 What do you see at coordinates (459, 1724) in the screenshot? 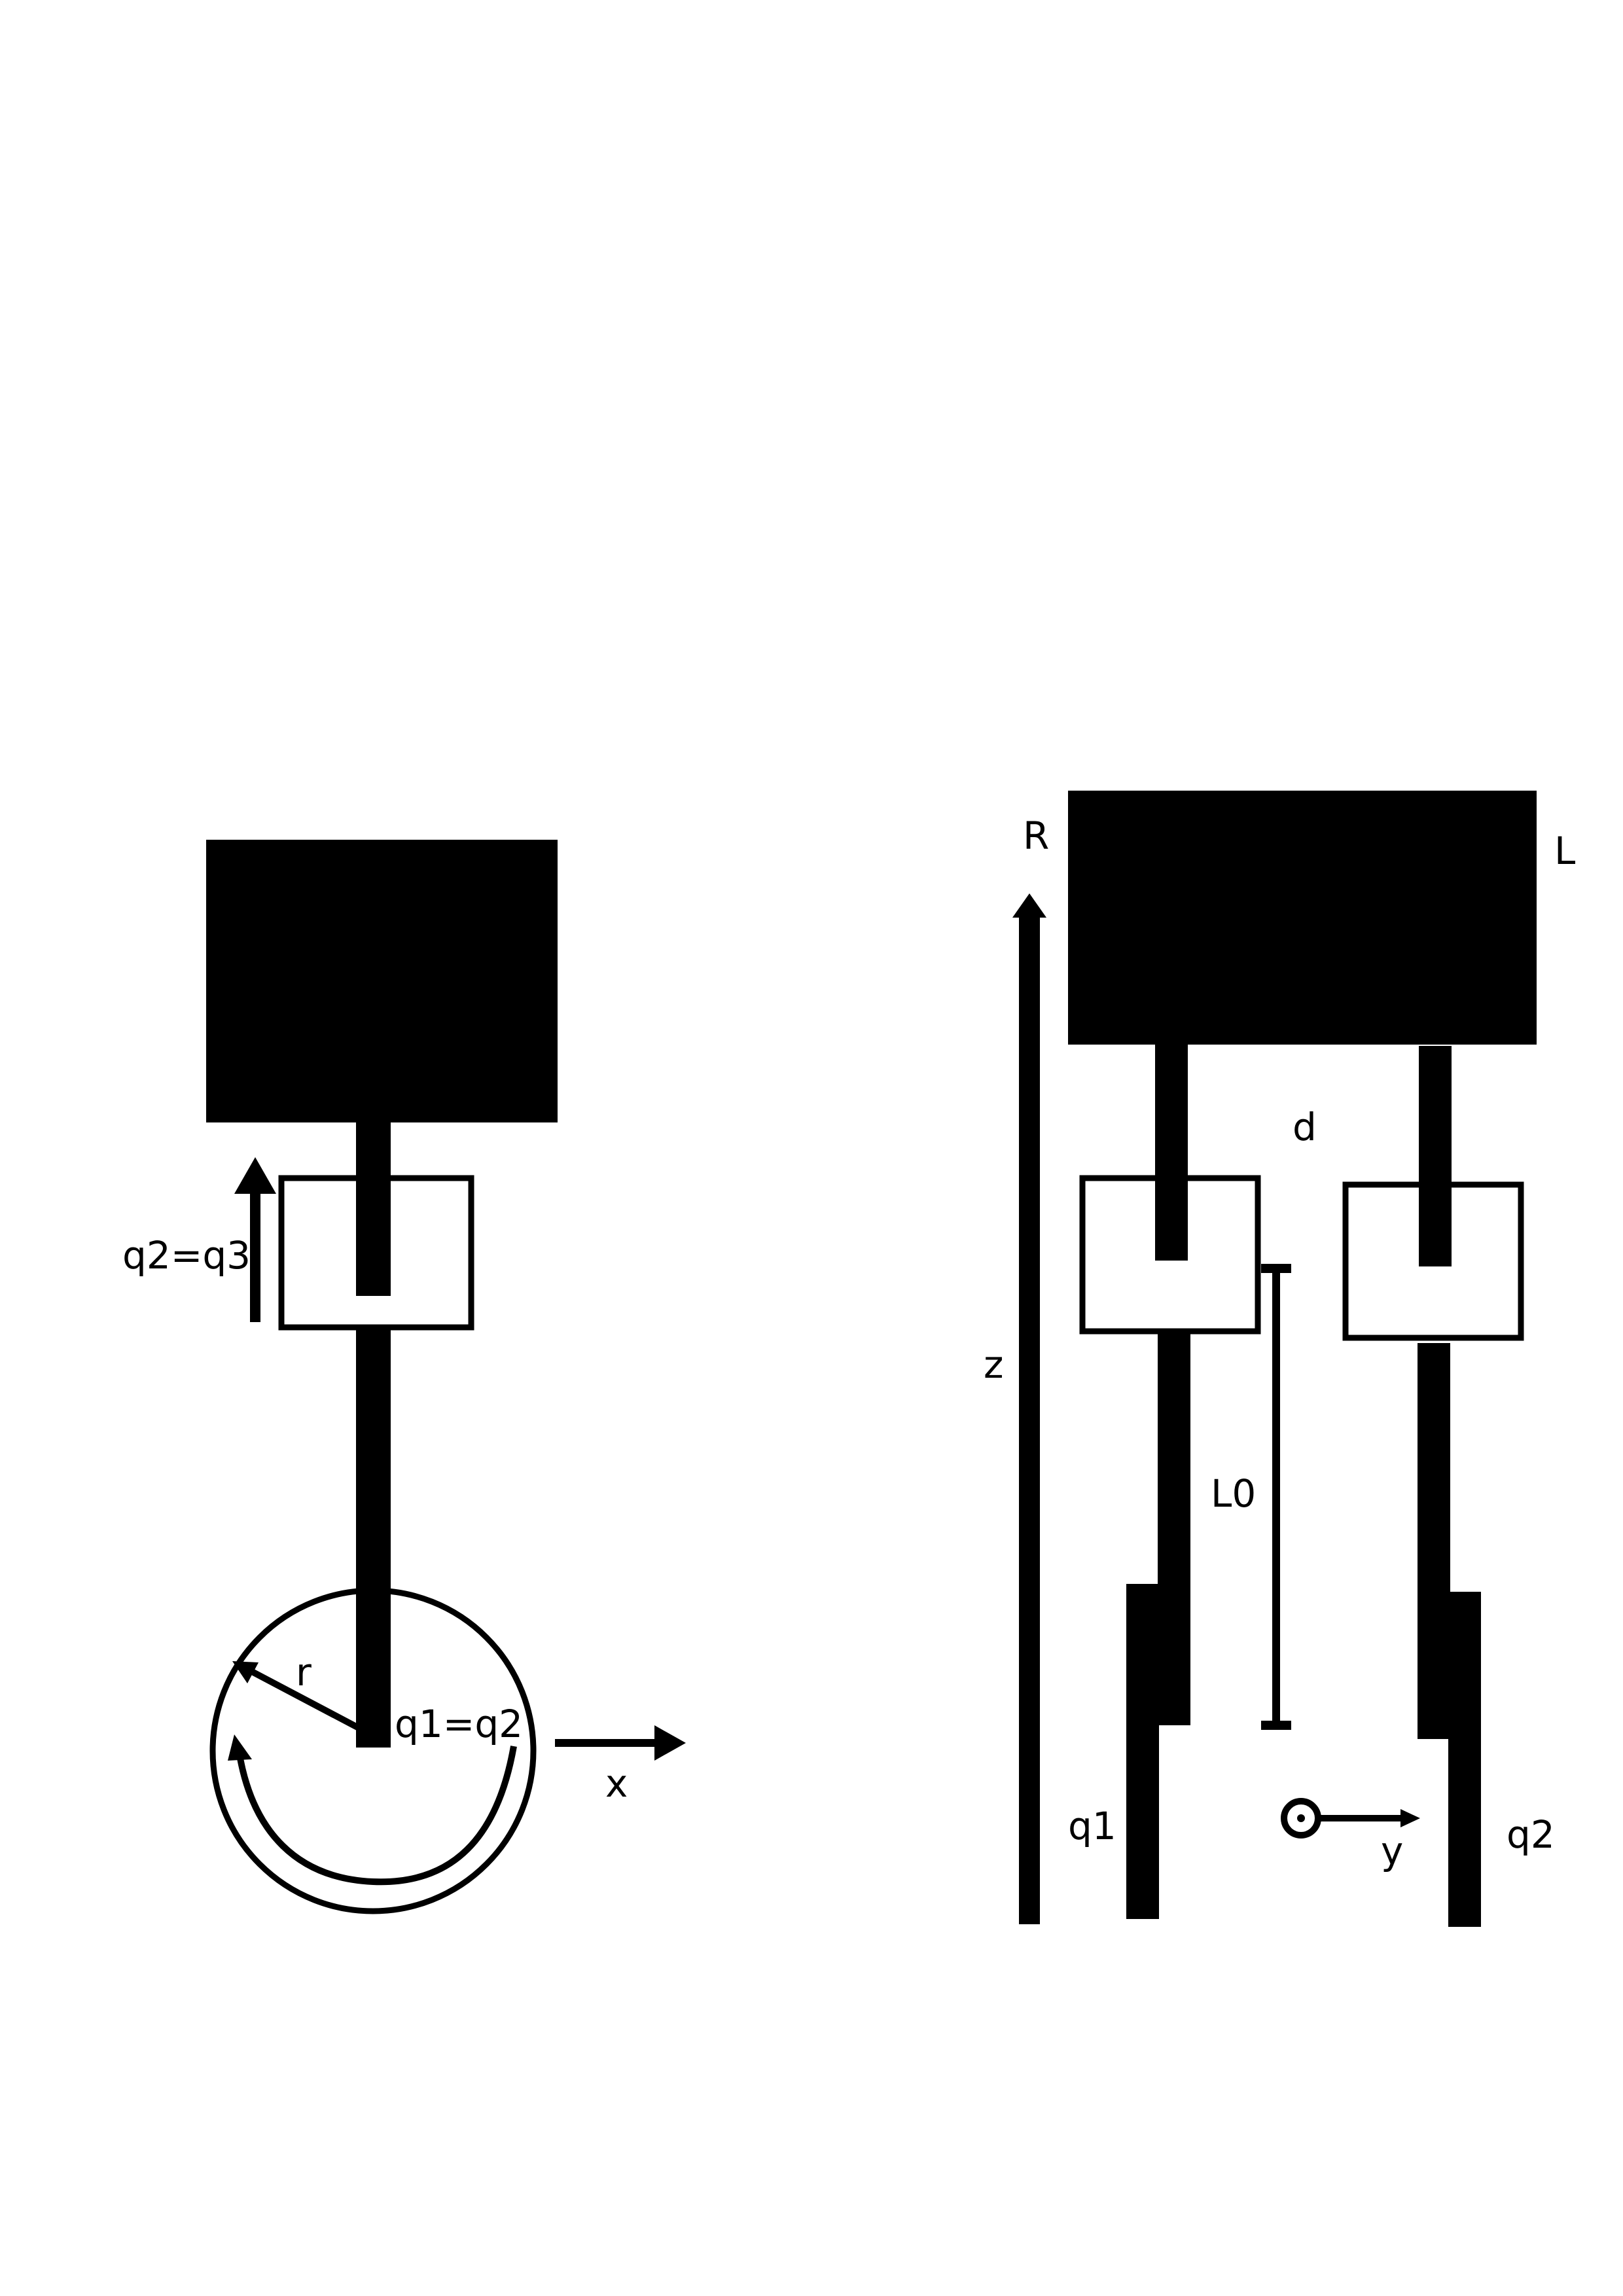
I see `revolute-label: q1=q2` at bounding box center [459, 1724].